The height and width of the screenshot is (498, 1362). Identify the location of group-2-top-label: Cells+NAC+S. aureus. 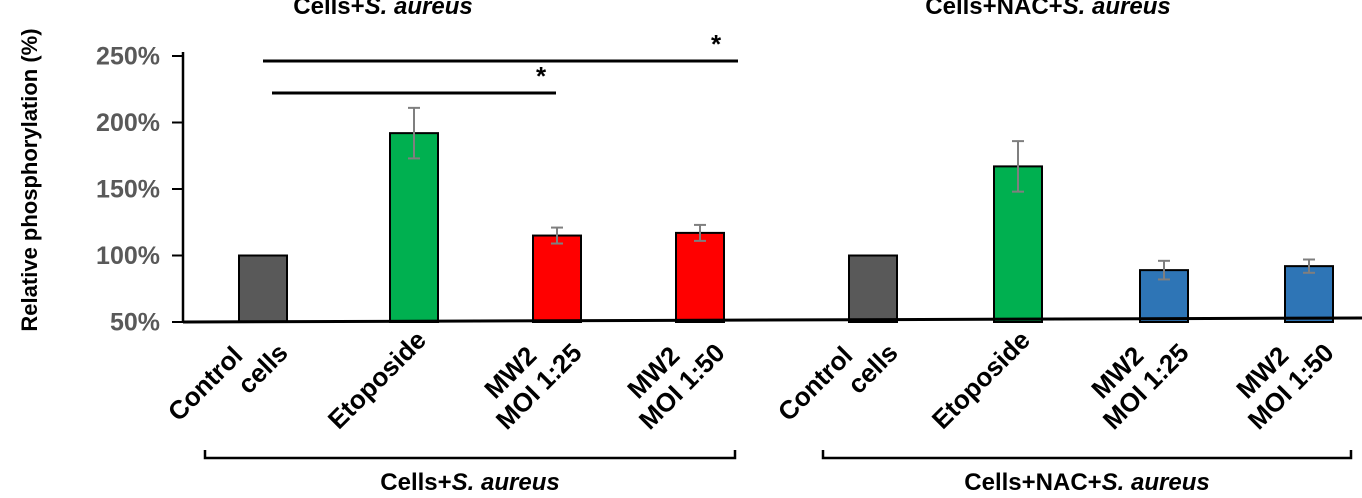
(1047, 10).